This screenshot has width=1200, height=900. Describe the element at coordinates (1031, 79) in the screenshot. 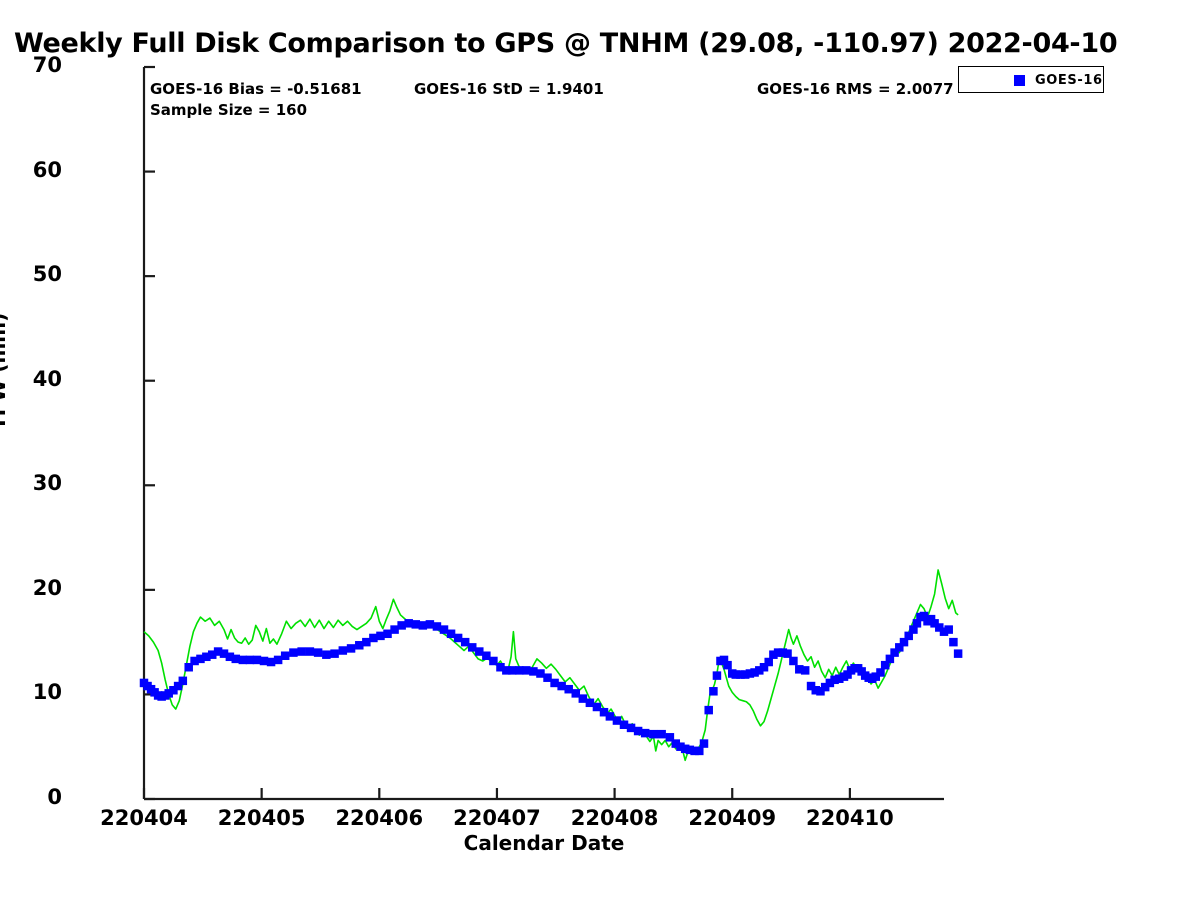

I see `legend: GOES-16` at that location.